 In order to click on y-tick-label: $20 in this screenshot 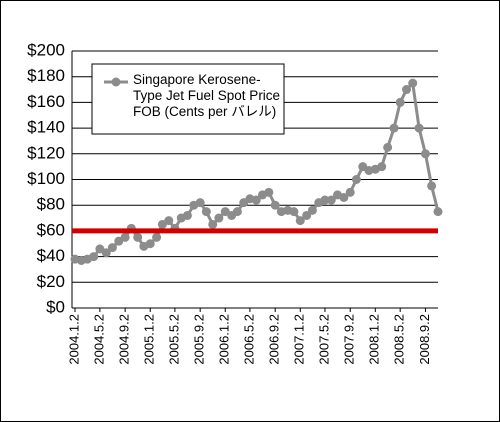, I will do `click(51, 281)`.